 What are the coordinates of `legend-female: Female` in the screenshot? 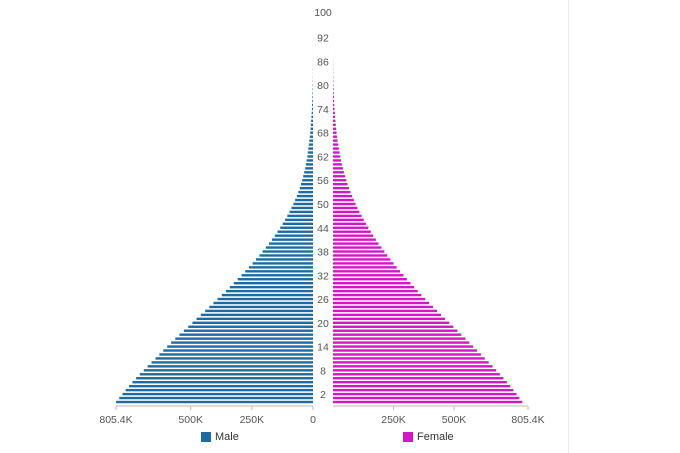 It's located at (428, 437).